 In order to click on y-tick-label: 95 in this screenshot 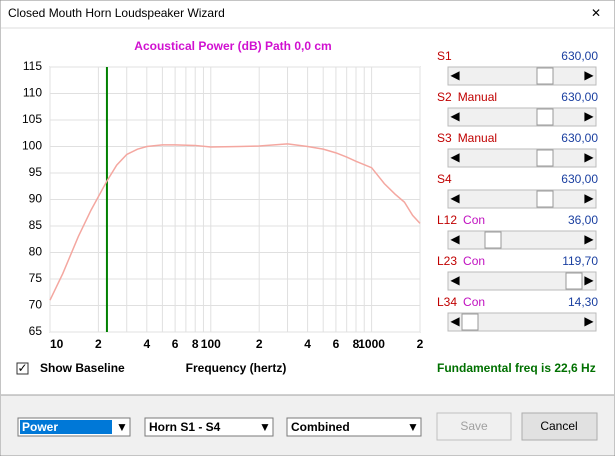, I will do `click(36, 172)`.